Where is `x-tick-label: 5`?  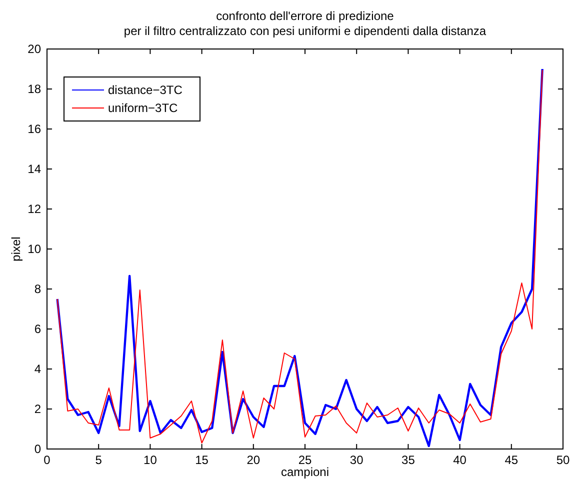
x-tick-label: 5 is located at coordinates (98, 460).